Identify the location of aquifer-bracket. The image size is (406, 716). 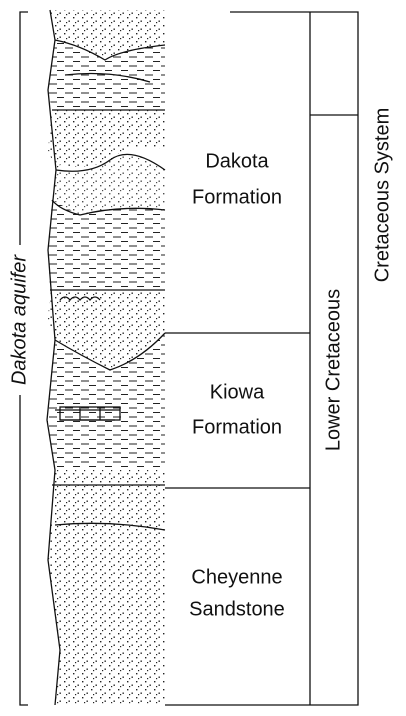
(20, 358).